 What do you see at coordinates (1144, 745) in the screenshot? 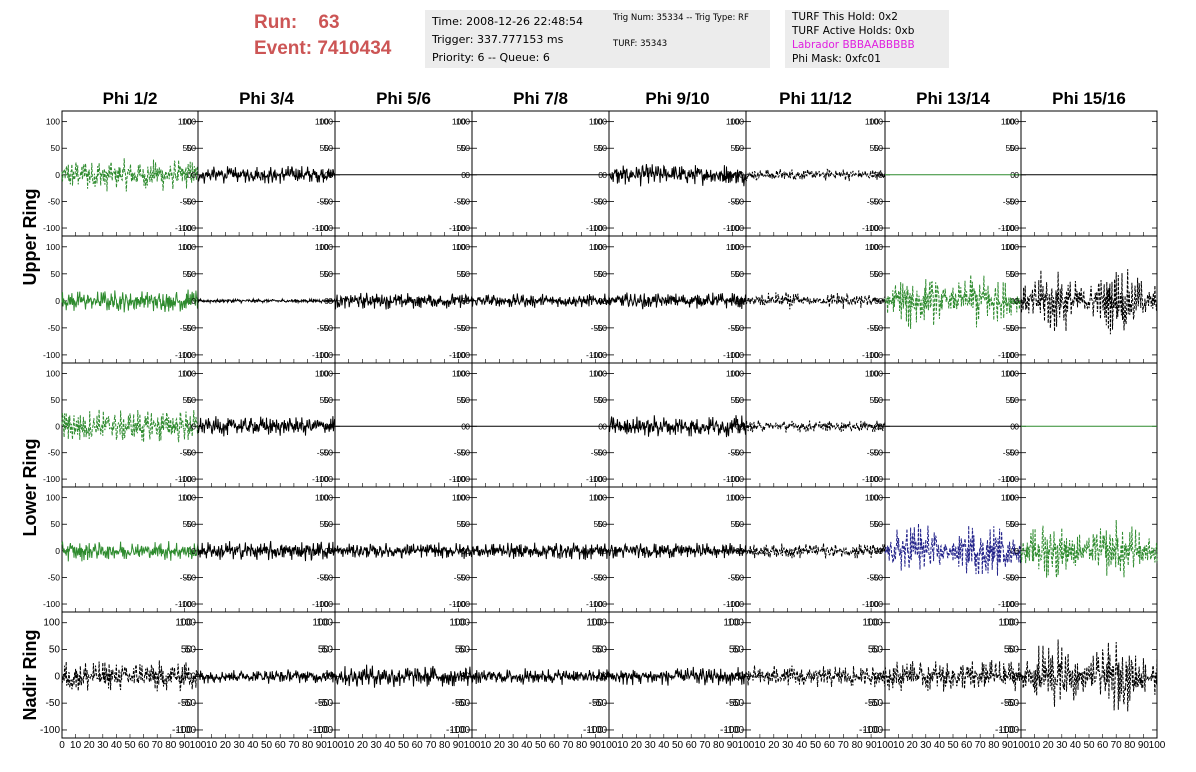
I see `x-tick-label: 90` at bounding box center [1144, 745].